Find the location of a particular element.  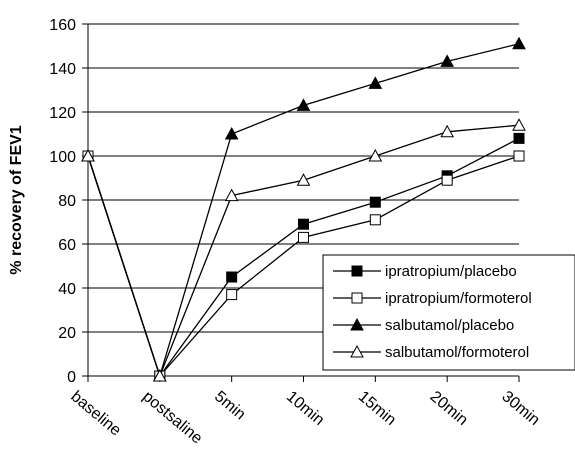

x-tick-label: 5min is located at coordinates (229, 405).